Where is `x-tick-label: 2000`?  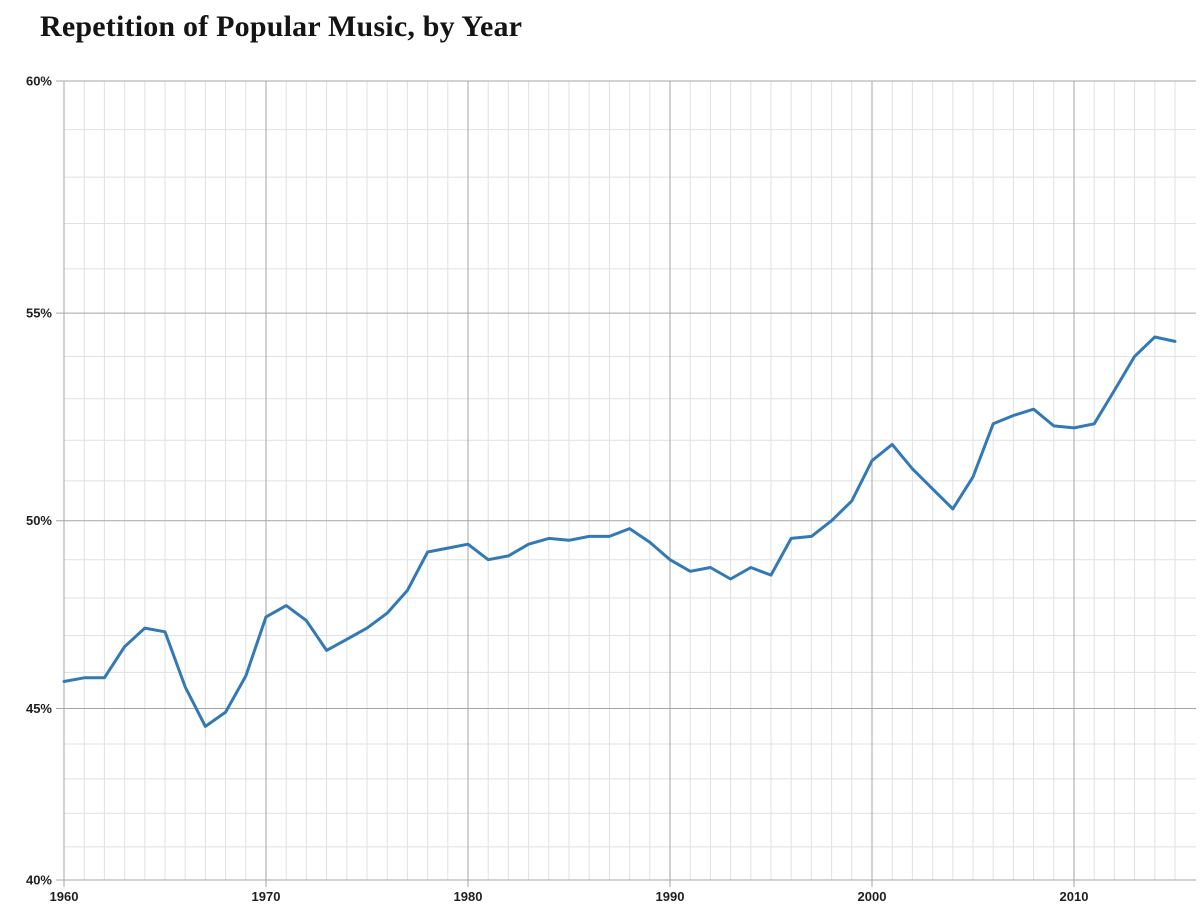 x-tick-label: 2000 is located at coordinates (872, 896).